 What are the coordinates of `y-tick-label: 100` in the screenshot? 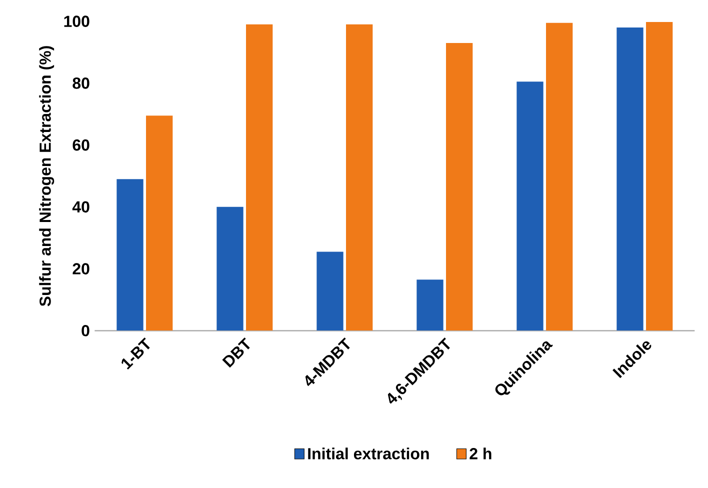 It's located at (77, 21).